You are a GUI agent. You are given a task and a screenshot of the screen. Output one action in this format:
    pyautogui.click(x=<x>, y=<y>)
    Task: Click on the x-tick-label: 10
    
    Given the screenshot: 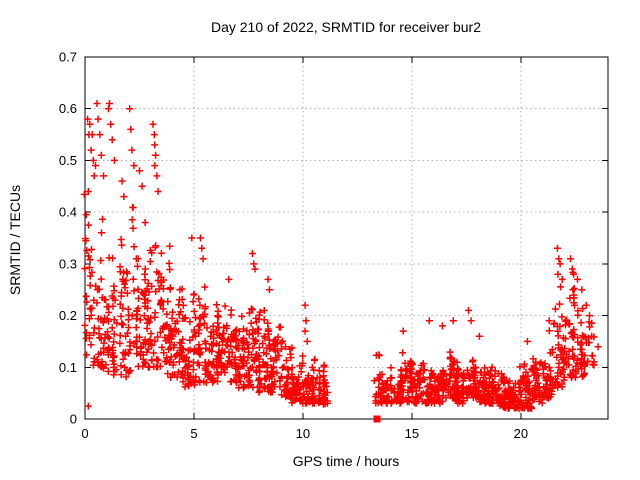 What is the action you would take?
    pyautogui.click(x=303, y=433)
    